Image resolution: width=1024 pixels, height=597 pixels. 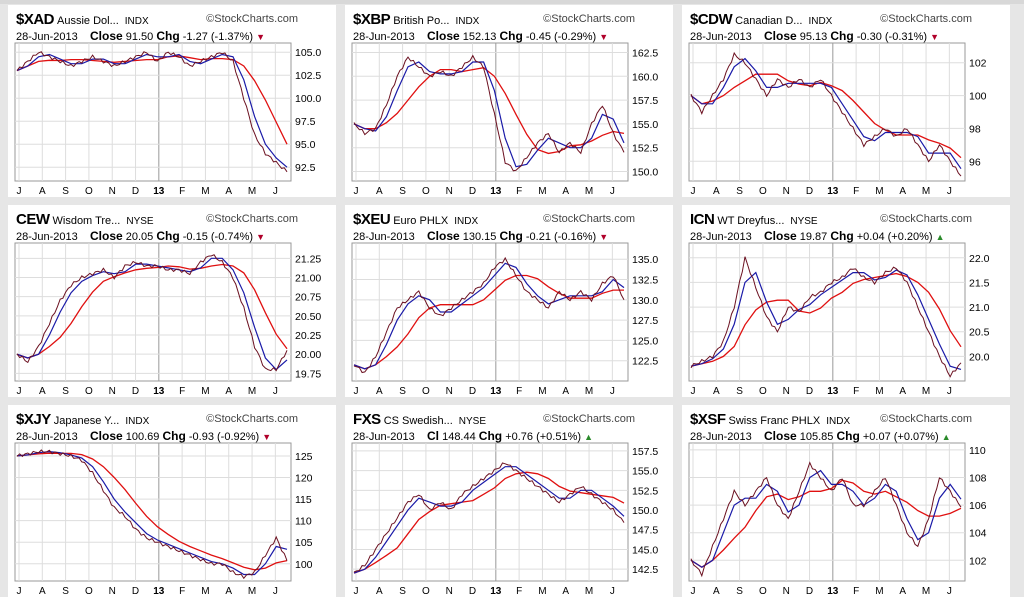 I want to click on month-label: D, so click(x=809, y=591).